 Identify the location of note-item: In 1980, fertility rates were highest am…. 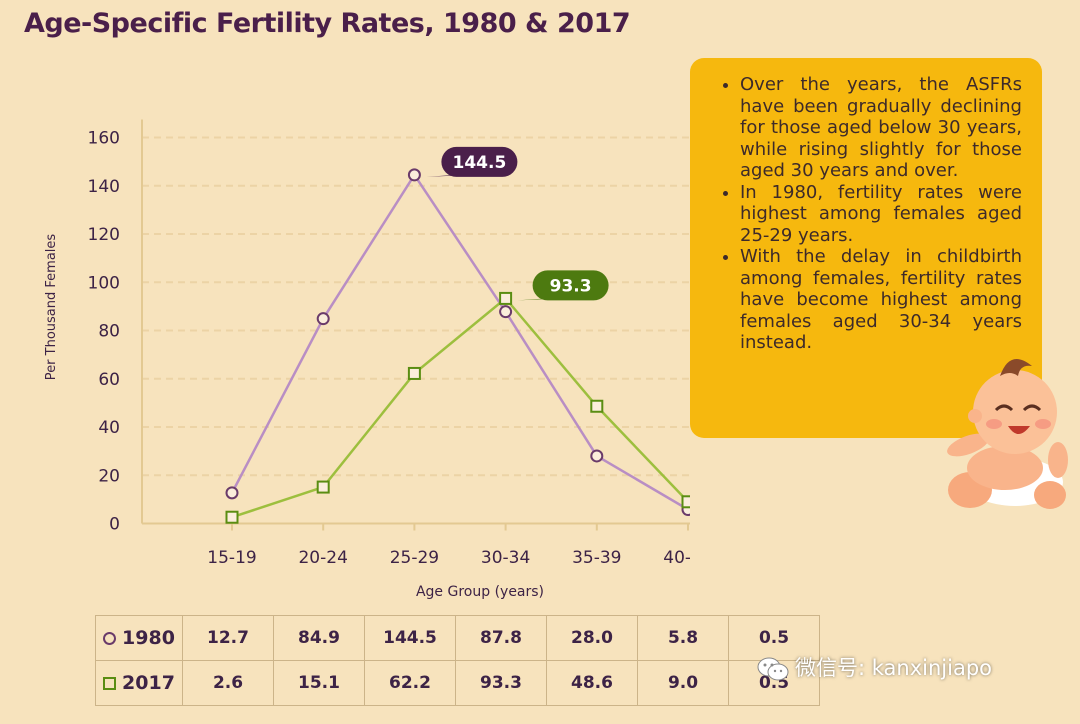
(881, 214).